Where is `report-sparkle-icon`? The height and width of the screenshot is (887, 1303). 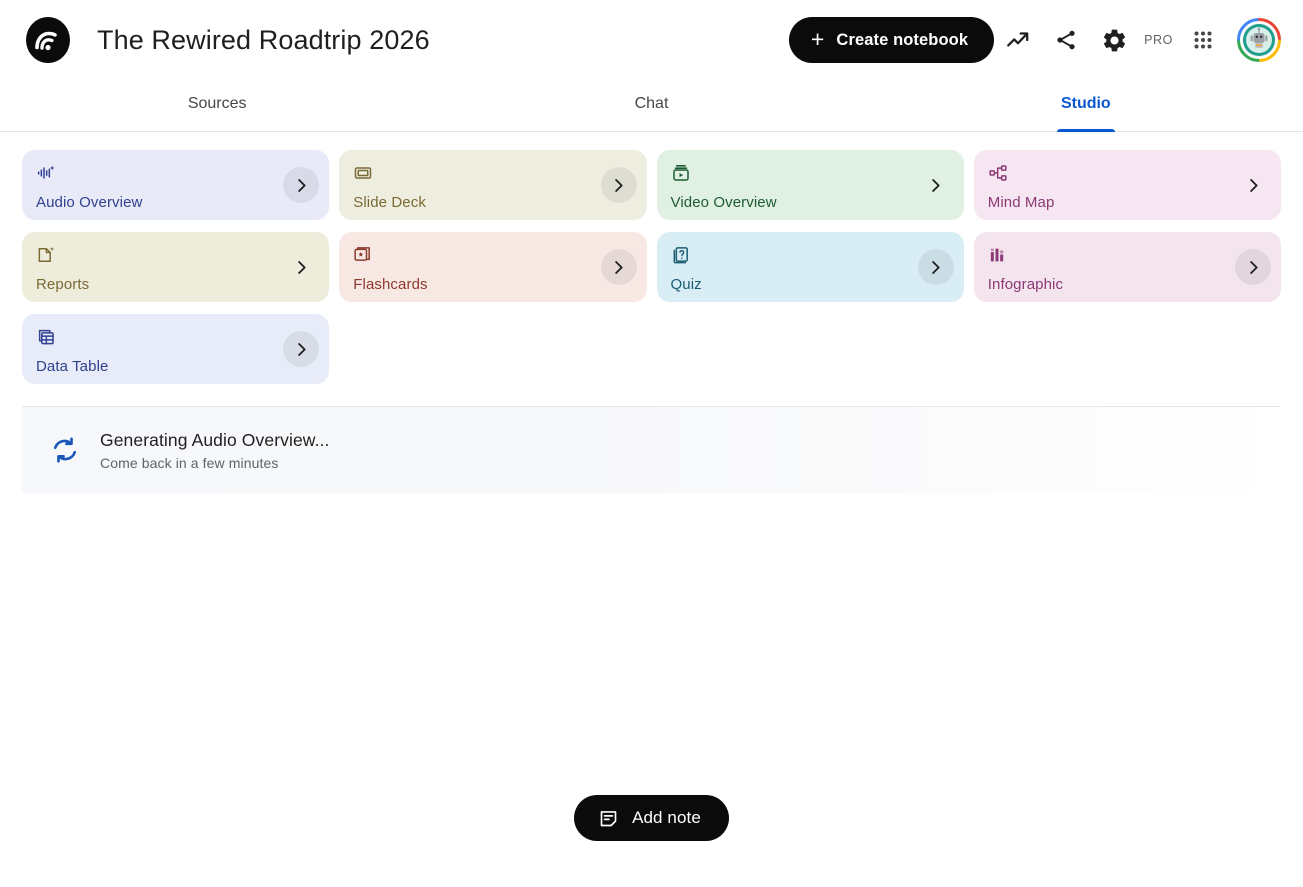 report-sparkle-icon is located at coordinates (175, 255).